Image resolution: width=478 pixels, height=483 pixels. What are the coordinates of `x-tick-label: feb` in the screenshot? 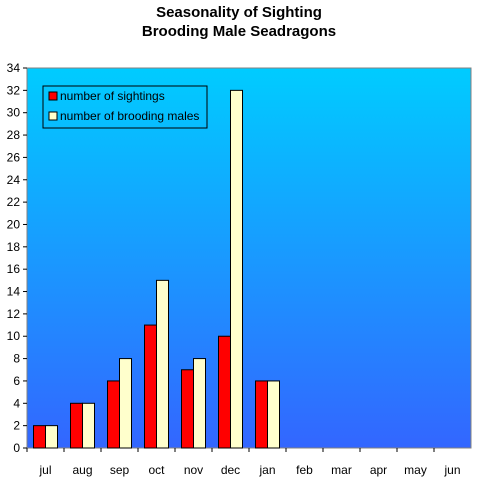 It's located at (304, 470).